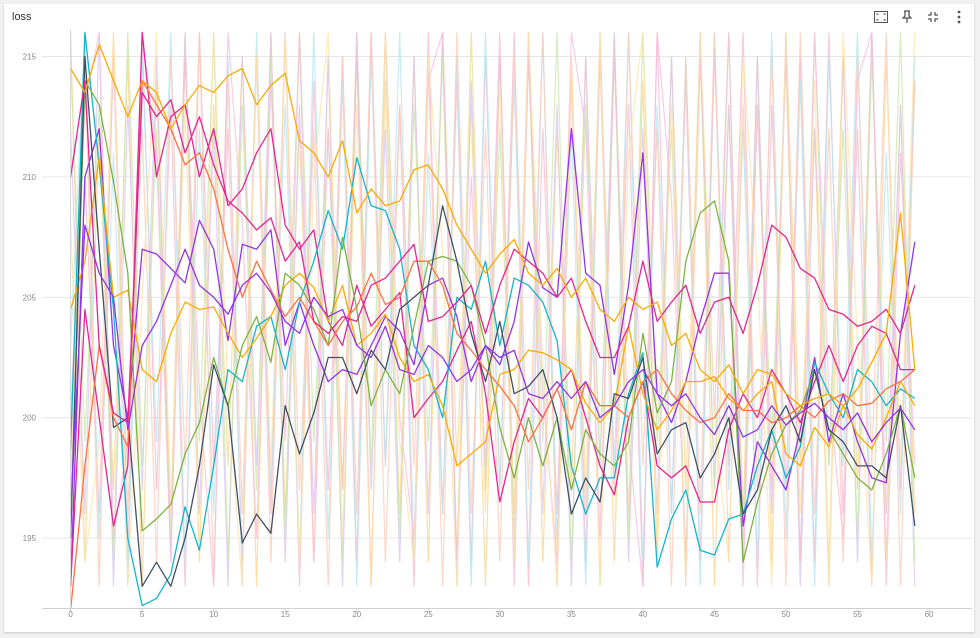 The image size is (980, 638). I want to click on x-tick-label: 35, so click(571, 614).